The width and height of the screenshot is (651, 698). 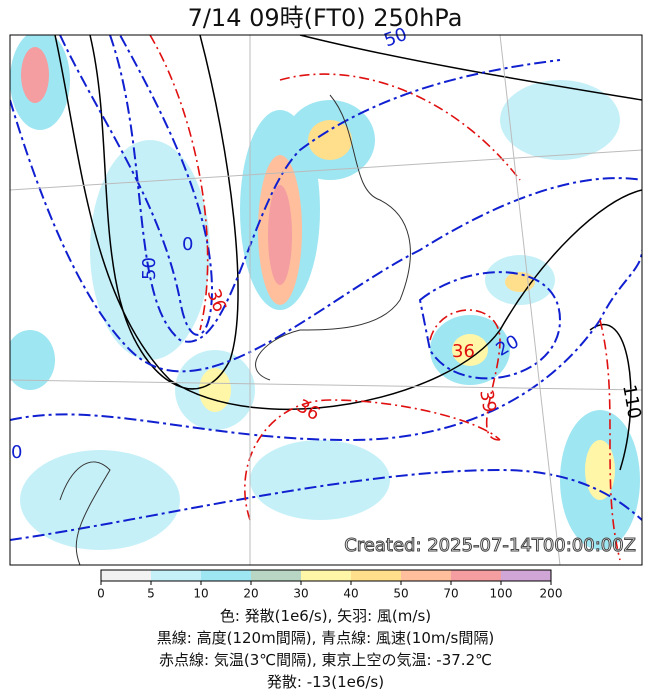 What do you see at coordinates (400, 594) in the screenshot?
I see `colorbar-tick-label: 50` at bounding box center [400, 594].